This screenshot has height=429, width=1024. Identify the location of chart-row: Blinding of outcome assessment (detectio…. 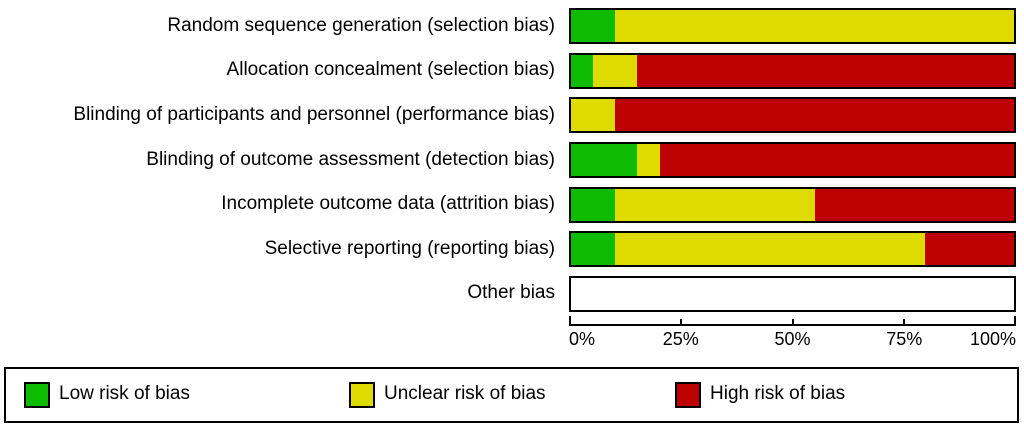
(512, 160).